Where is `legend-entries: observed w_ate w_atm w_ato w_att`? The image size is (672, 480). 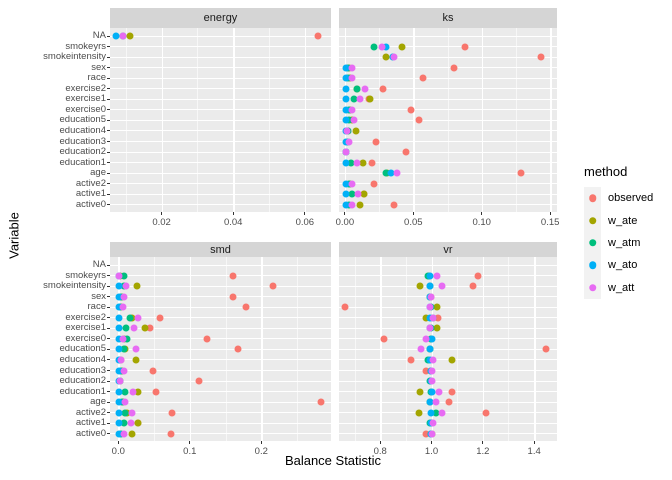 legend-entries: observed w_ate w_atm w_ato w_att is located at coordinates (618, 243).